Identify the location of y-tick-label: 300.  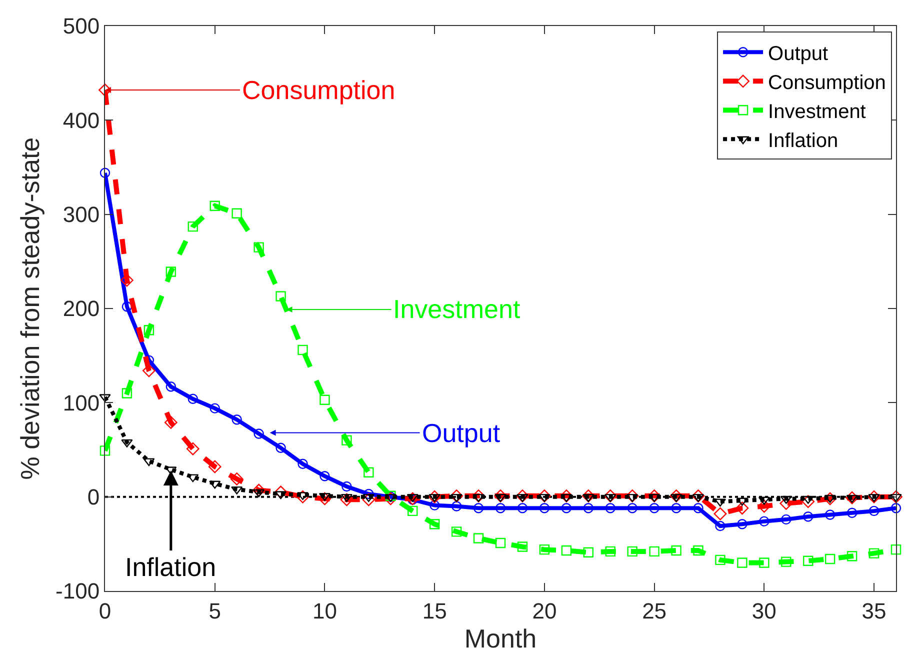
(81, 215).